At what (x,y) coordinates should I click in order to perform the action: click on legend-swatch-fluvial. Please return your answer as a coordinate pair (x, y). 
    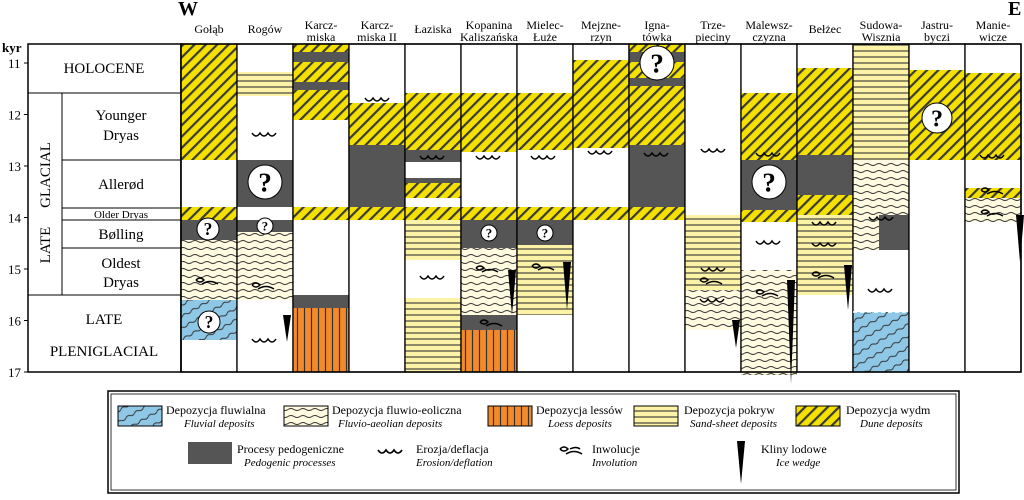
    Looking at the image, I should click on (140, 416).